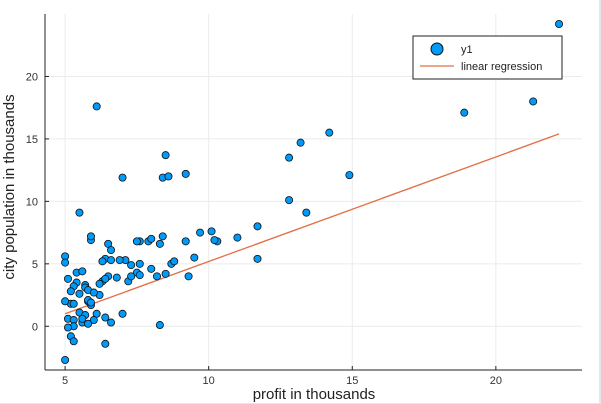  Describe the element at coordinates (496, 381) in the screenshot. I see `x-tick-label: 20` at that location.